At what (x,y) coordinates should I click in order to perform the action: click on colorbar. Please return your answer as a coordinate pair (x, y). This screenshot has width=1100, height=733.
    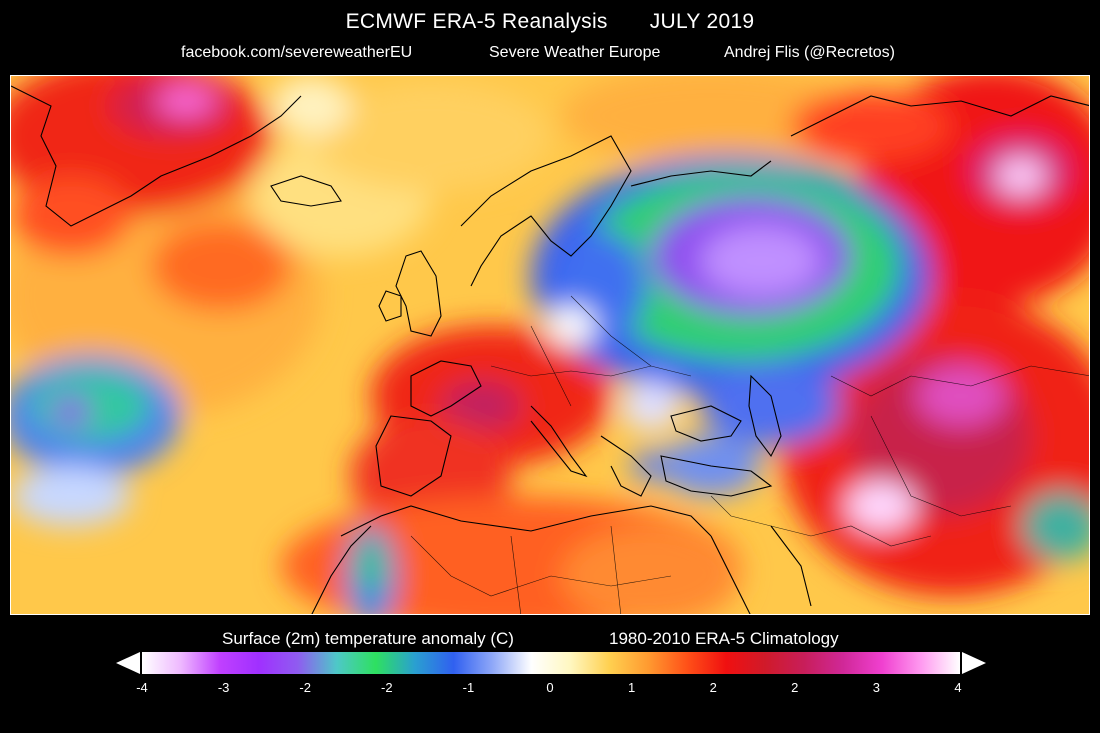
    Looking at the image, I should click on (551, 663).